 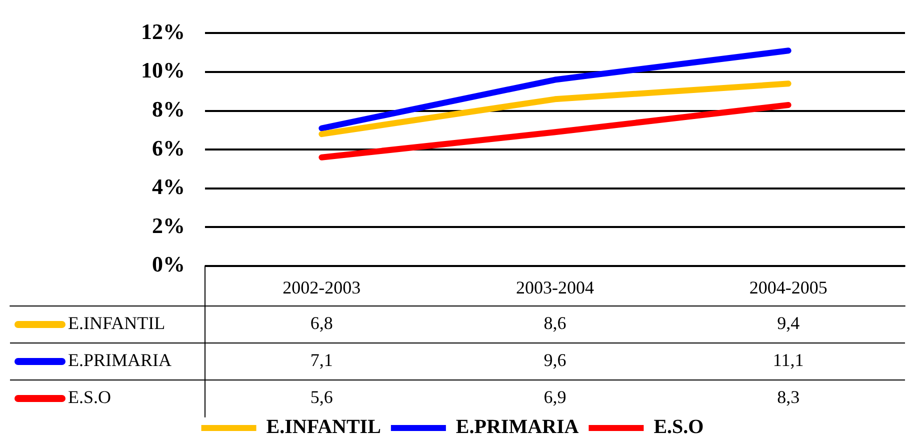 What do you see at coordinates (321, 323) in the screenshot?
I see `data-label: 6,8` at bounding box center [321, 323].